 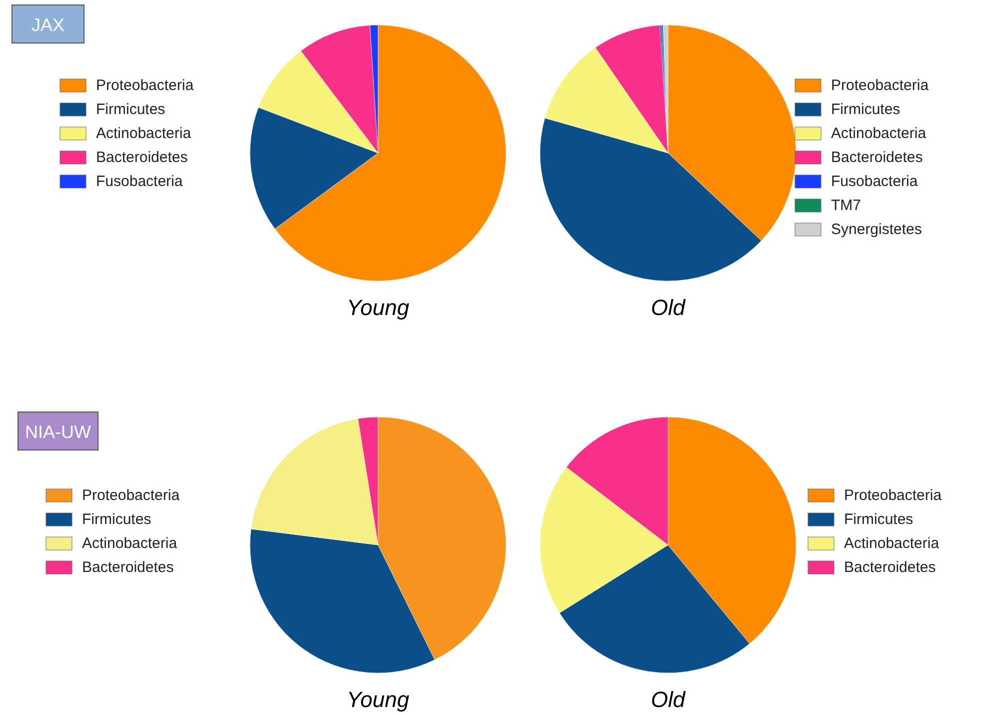 What do you see at coordinates (876, 229) in the screenshot?
I see `legend-label: Synergistetes` at bounding box center [876, 229].